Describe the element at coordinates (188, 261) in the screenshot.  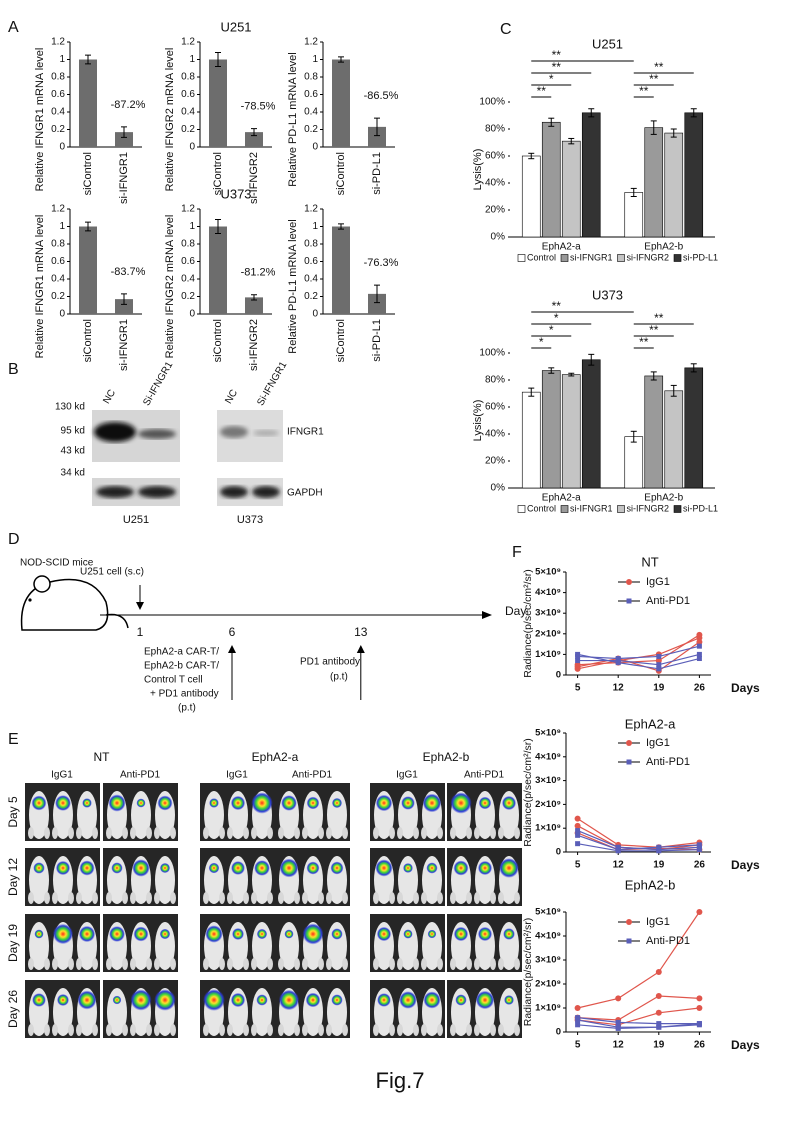
I see `y-tick-label: 0.6` at that location.